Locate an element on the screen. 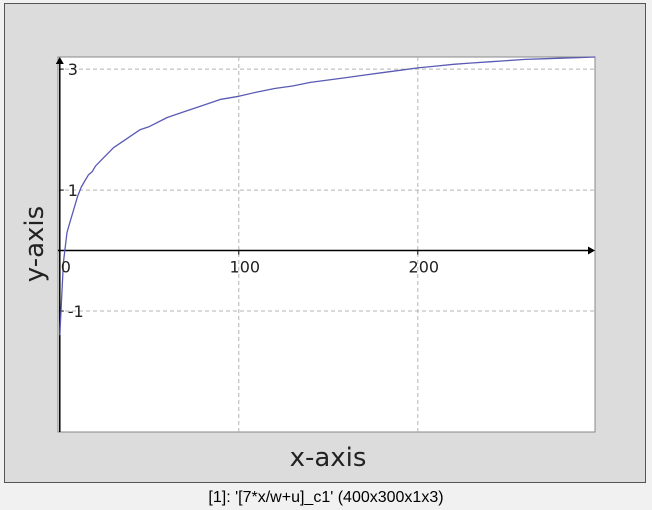 The width and height of the screenshot is (652, 510). y-axis-label: y-axis is located at coordinates (35, 244).